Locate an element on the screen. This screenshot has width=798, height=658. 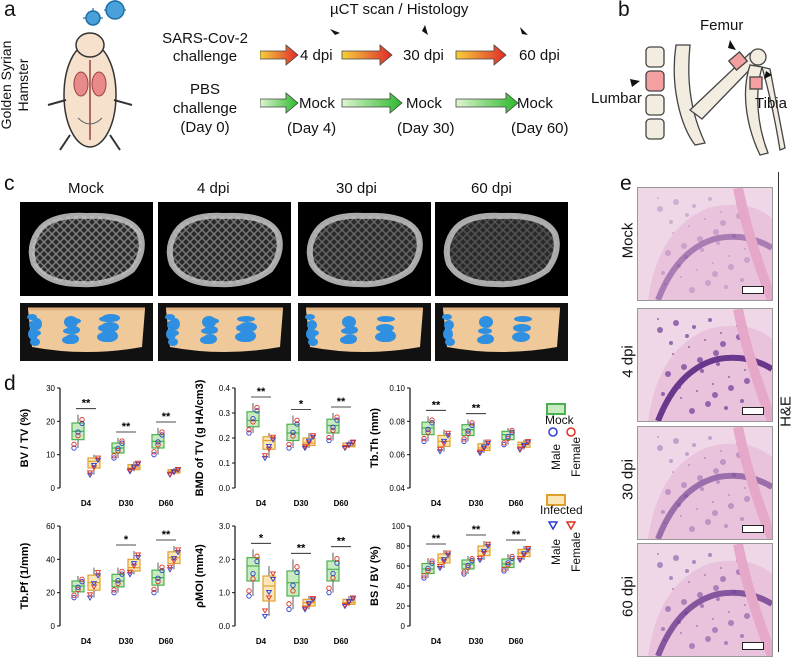
box is located at coordinates (269, 588).